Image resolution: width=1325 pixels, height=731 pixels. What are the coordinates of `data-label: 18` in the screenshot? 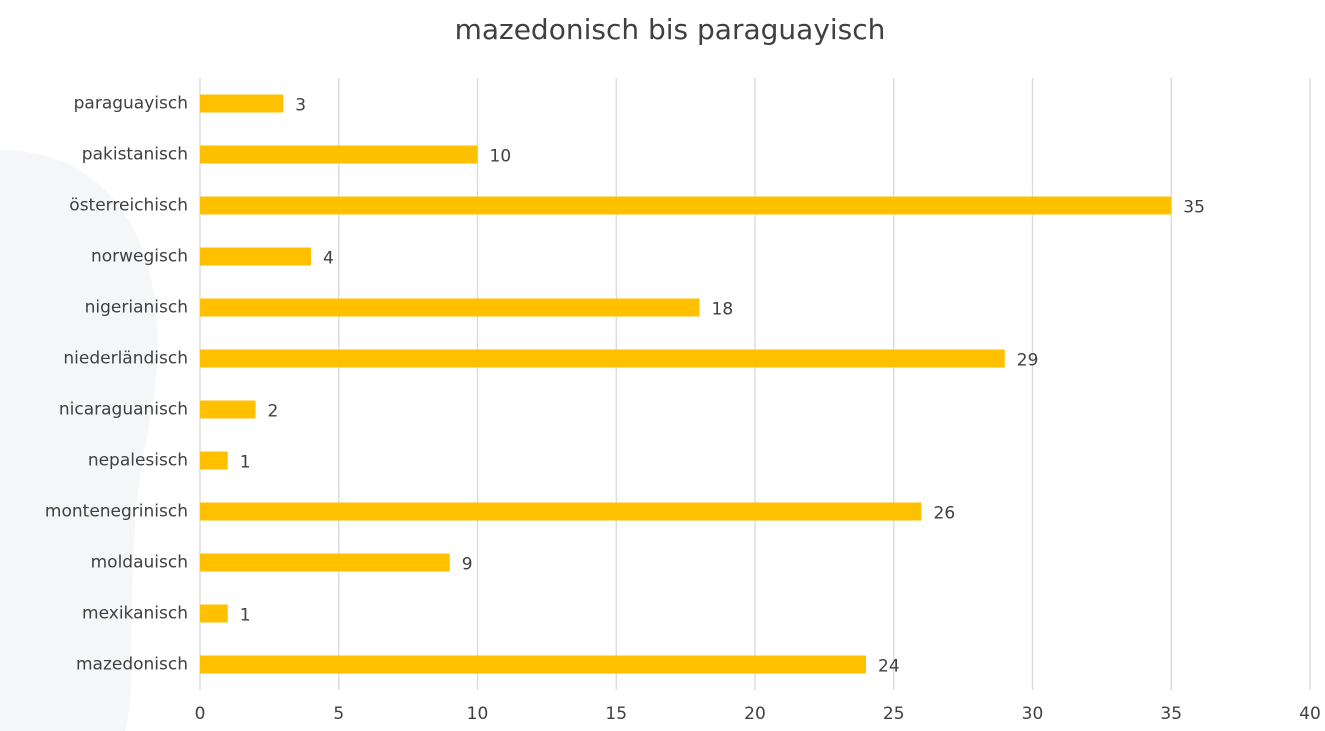 It's located at (723, 310).